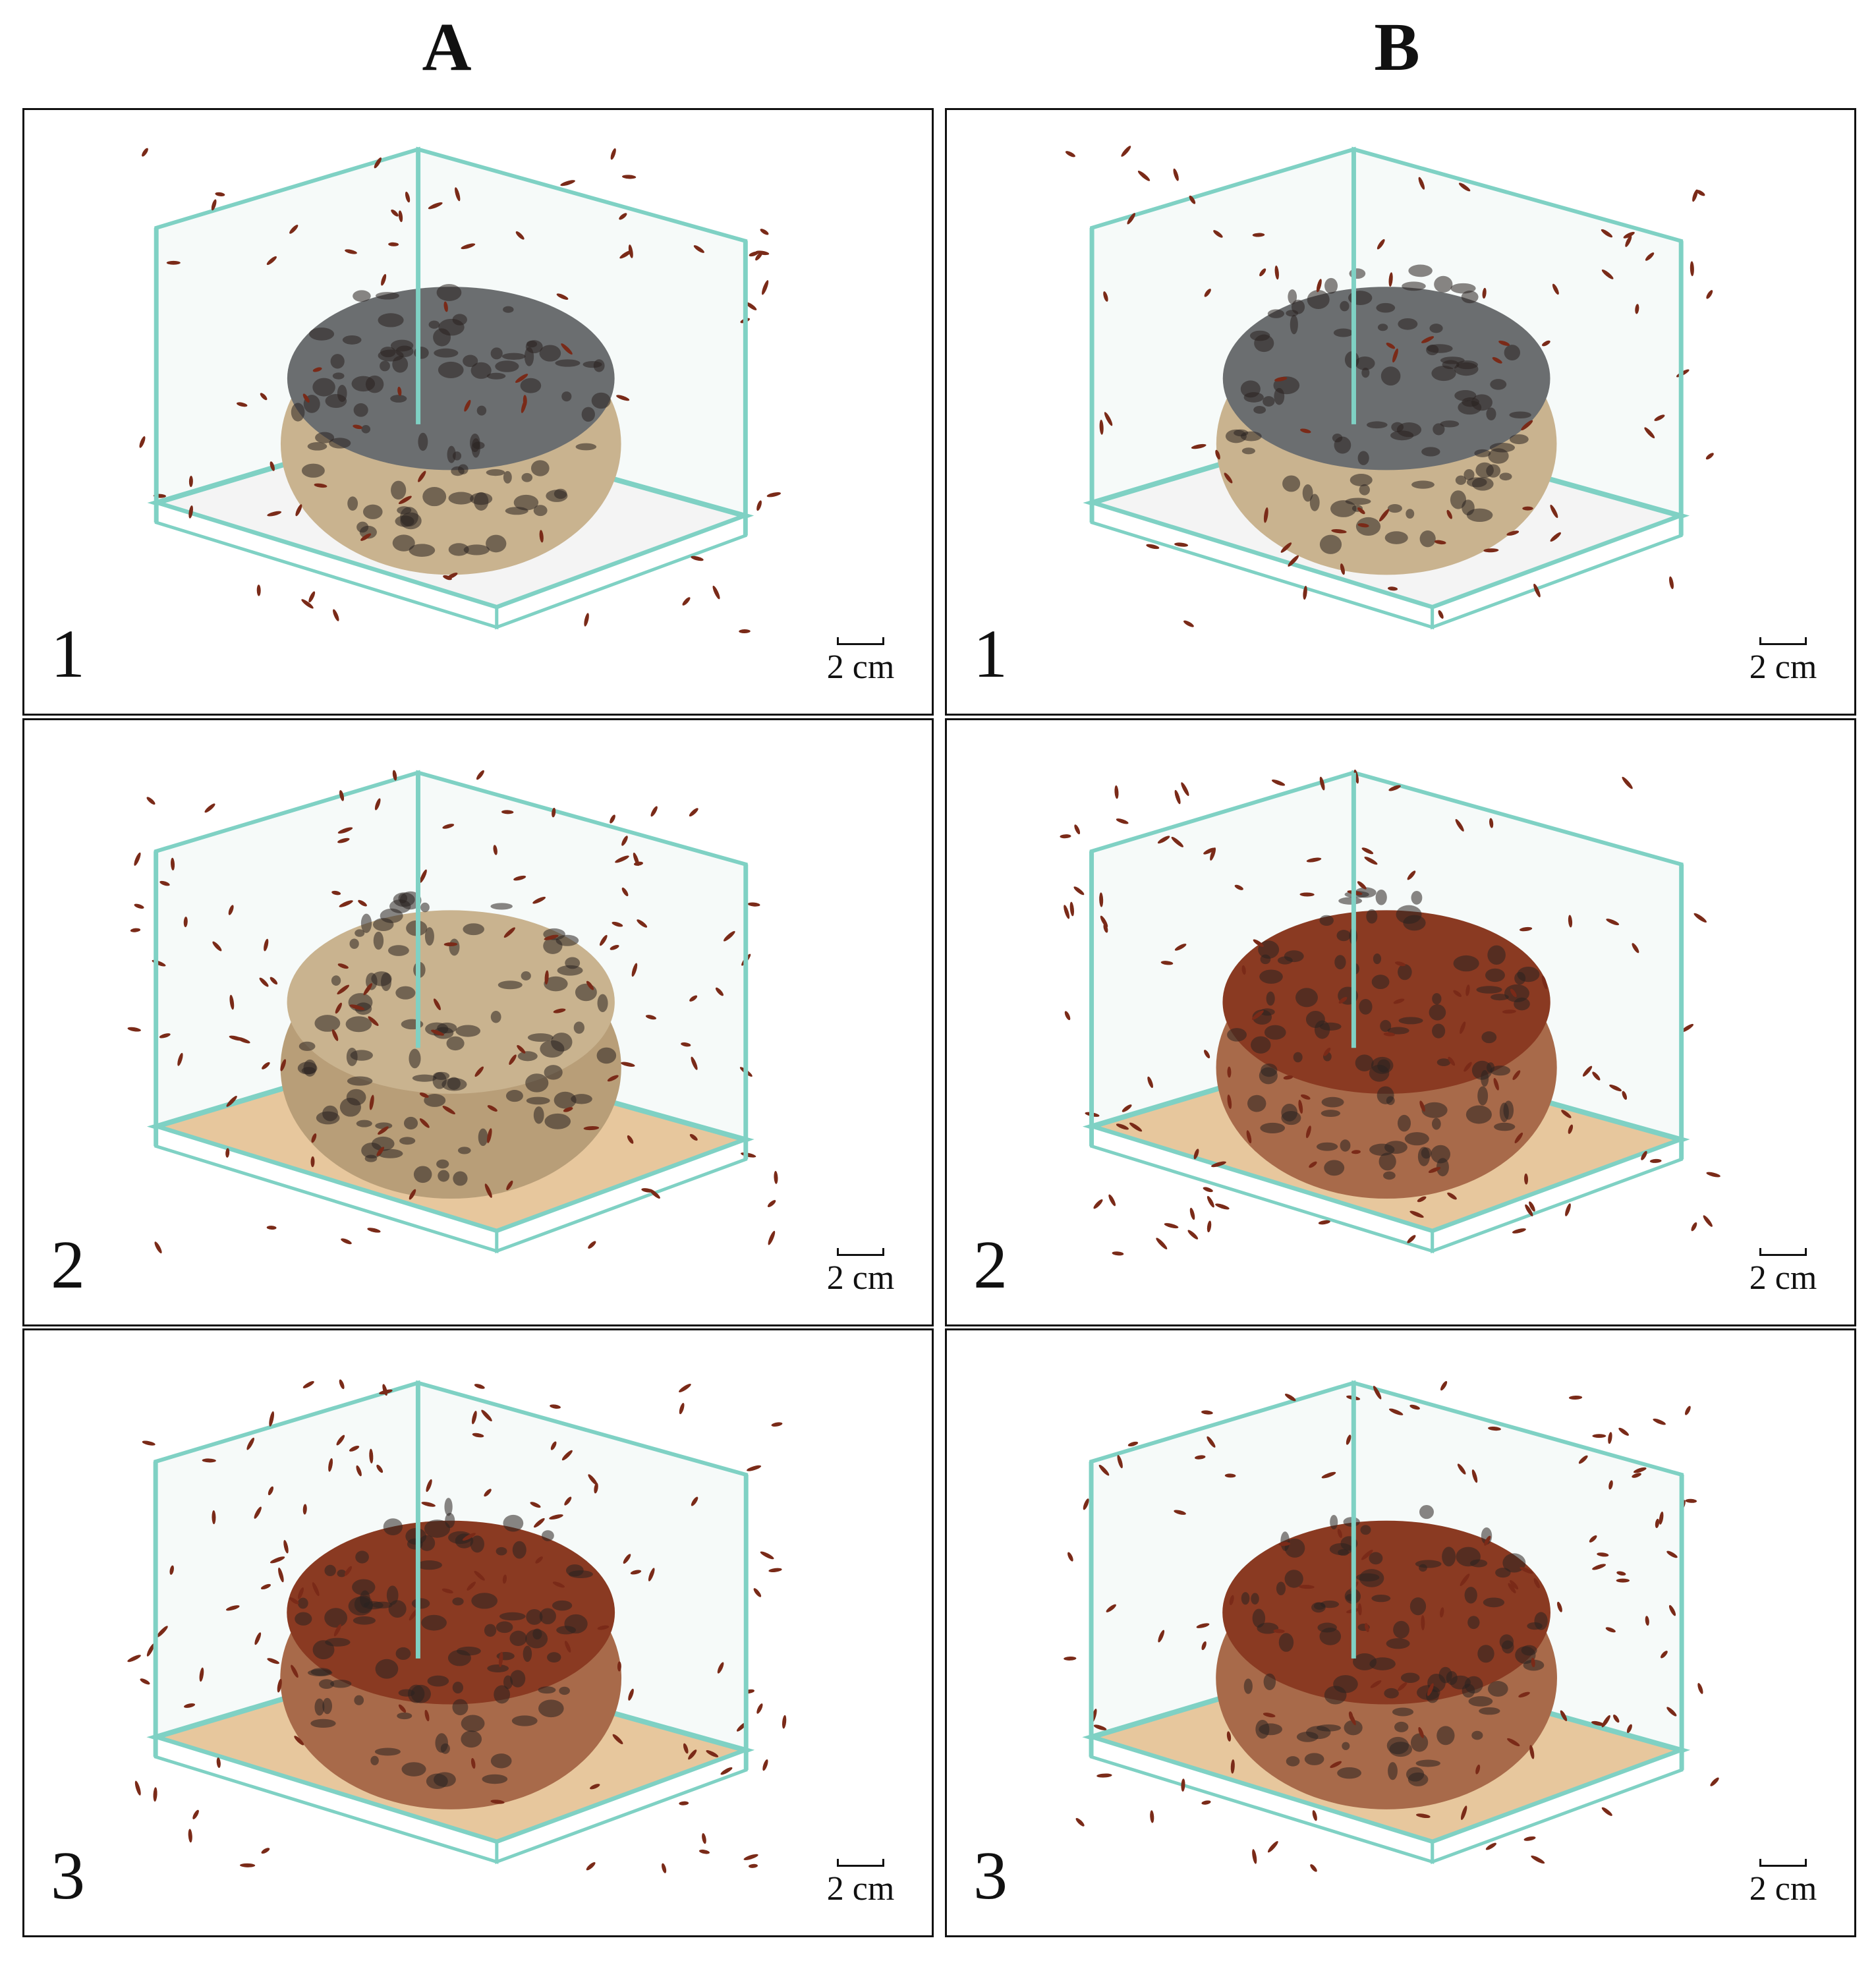  What do you see at coordinates (1397, 47) in the screenshot?
I see `column-heading-b: B` at bounding box center [1397, 47].